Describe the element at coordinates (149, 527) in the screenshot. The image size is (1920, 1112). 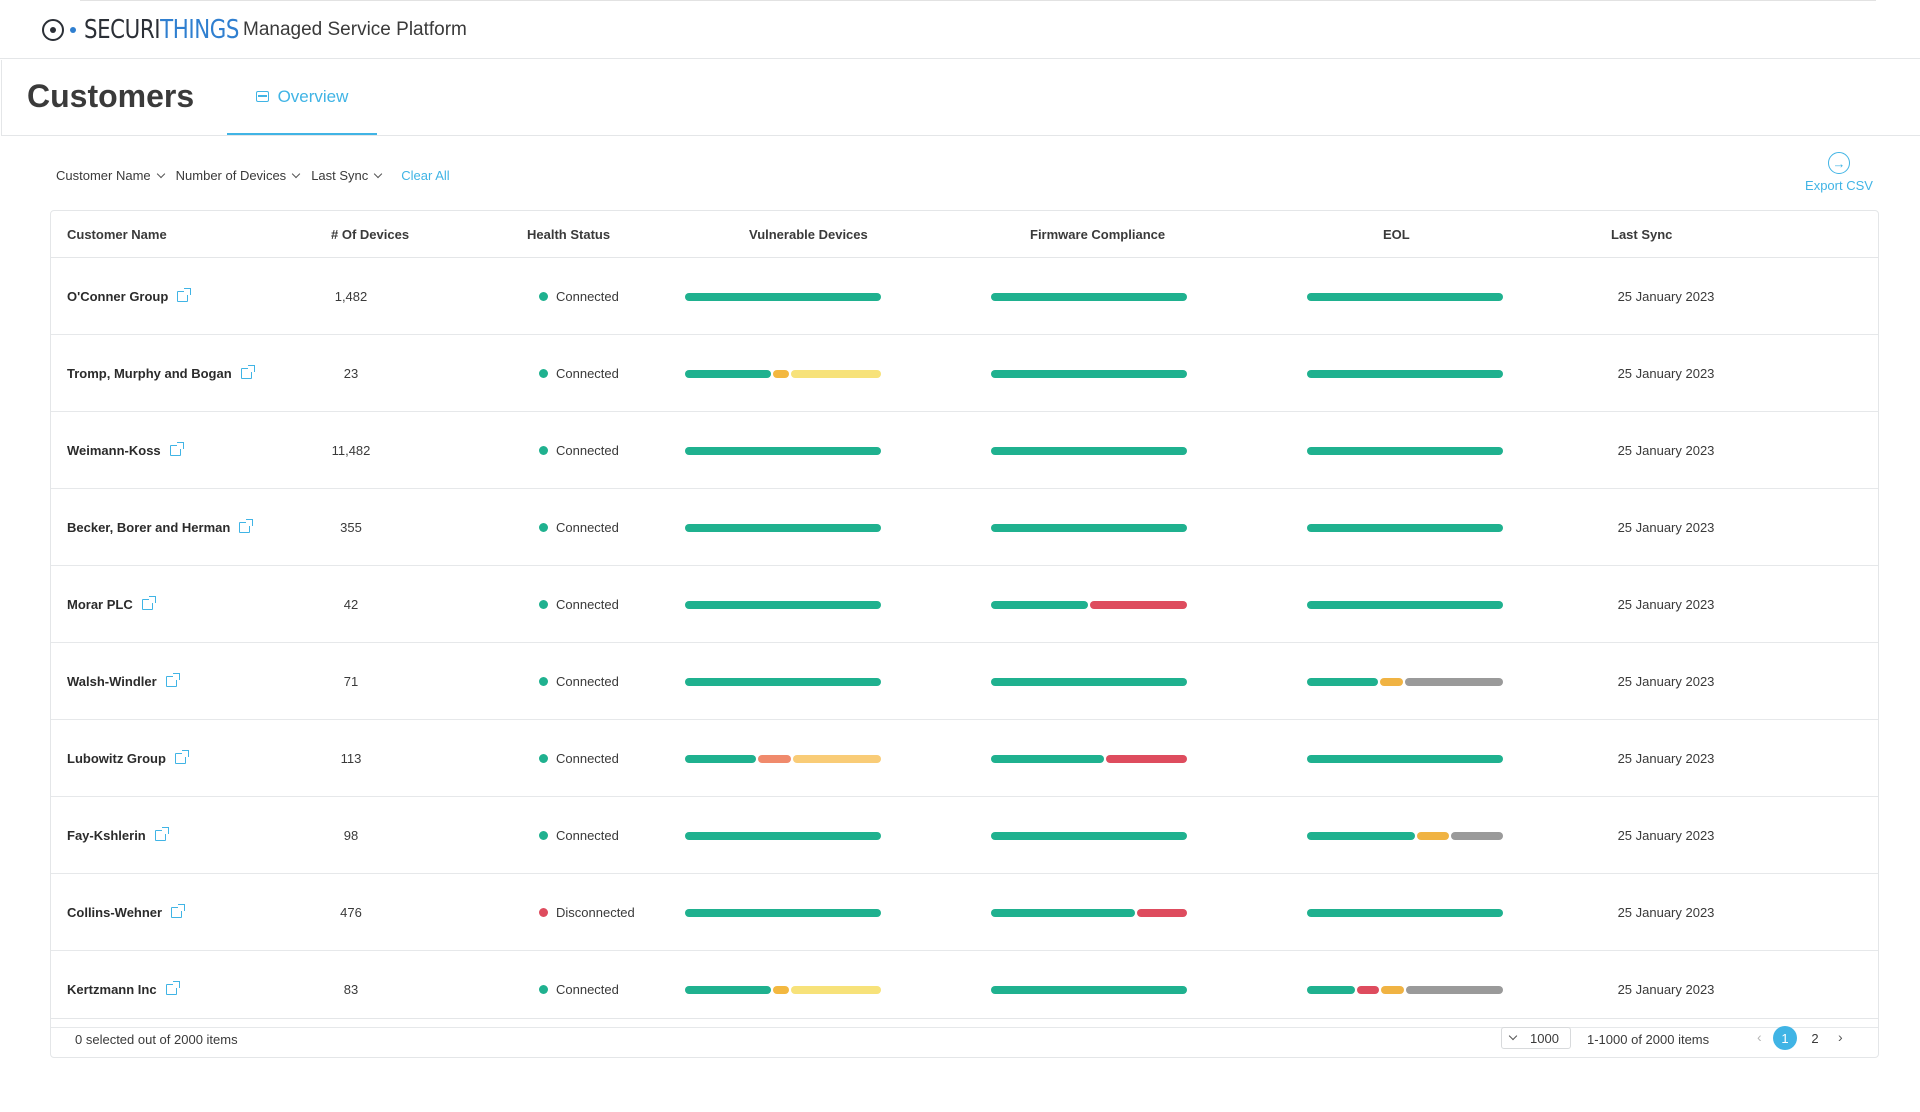
I see `customer-name: Becker, Borer and Herman` at that location.